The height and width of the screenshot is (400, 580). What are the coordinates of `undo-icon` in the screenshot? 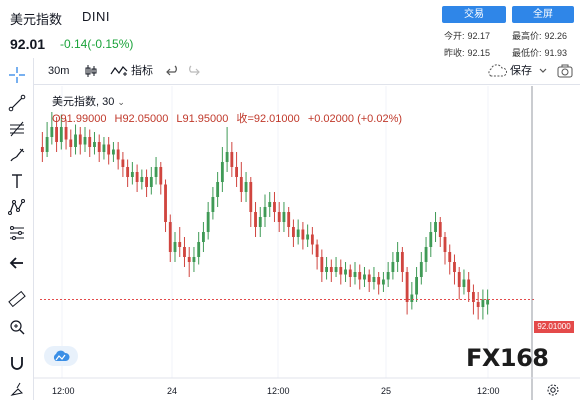 It's located at (173, 71).